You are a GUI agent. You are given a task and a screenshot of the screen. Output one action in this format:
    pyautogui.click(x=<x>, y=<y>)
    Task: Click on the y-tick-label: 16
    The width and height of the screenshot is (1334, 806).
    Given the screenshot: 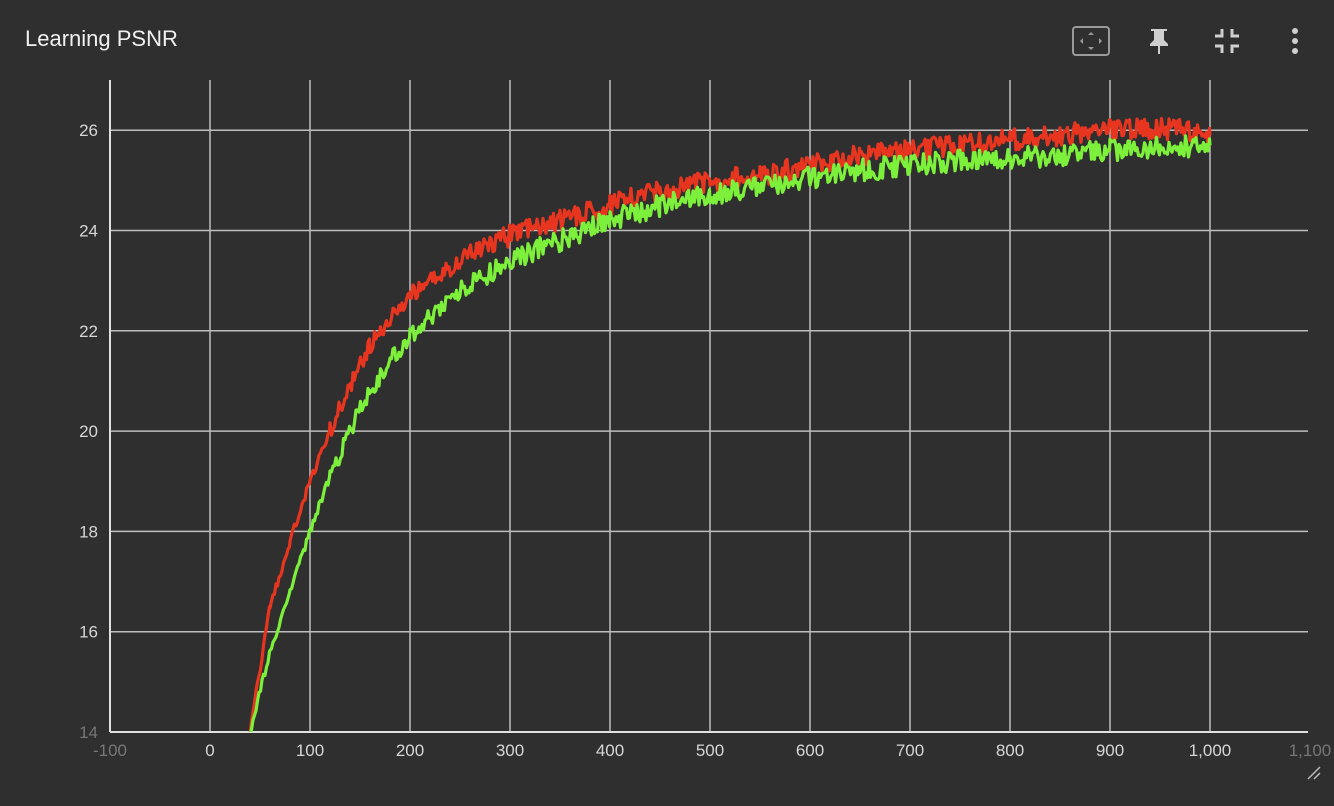 What is the action you would take?
    pyautogui.click(x=88, y=632)
    